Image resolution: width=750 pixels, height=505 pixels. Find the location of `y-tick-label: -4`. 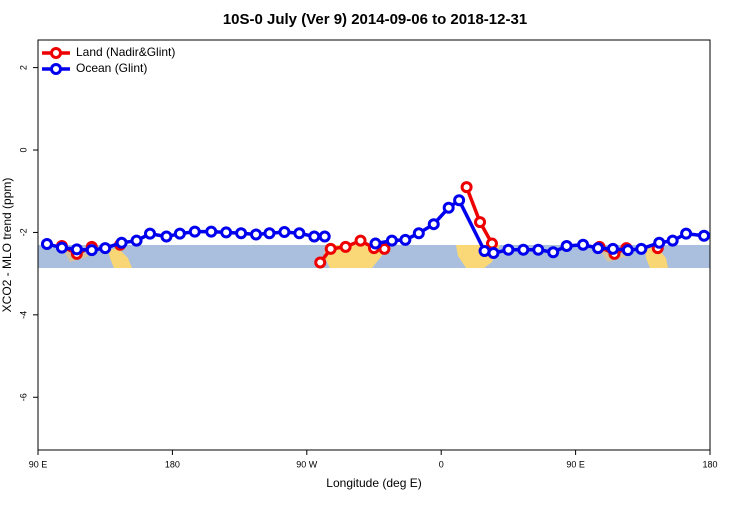

y-tick-label: -4 is located at coordinates (23, 315).